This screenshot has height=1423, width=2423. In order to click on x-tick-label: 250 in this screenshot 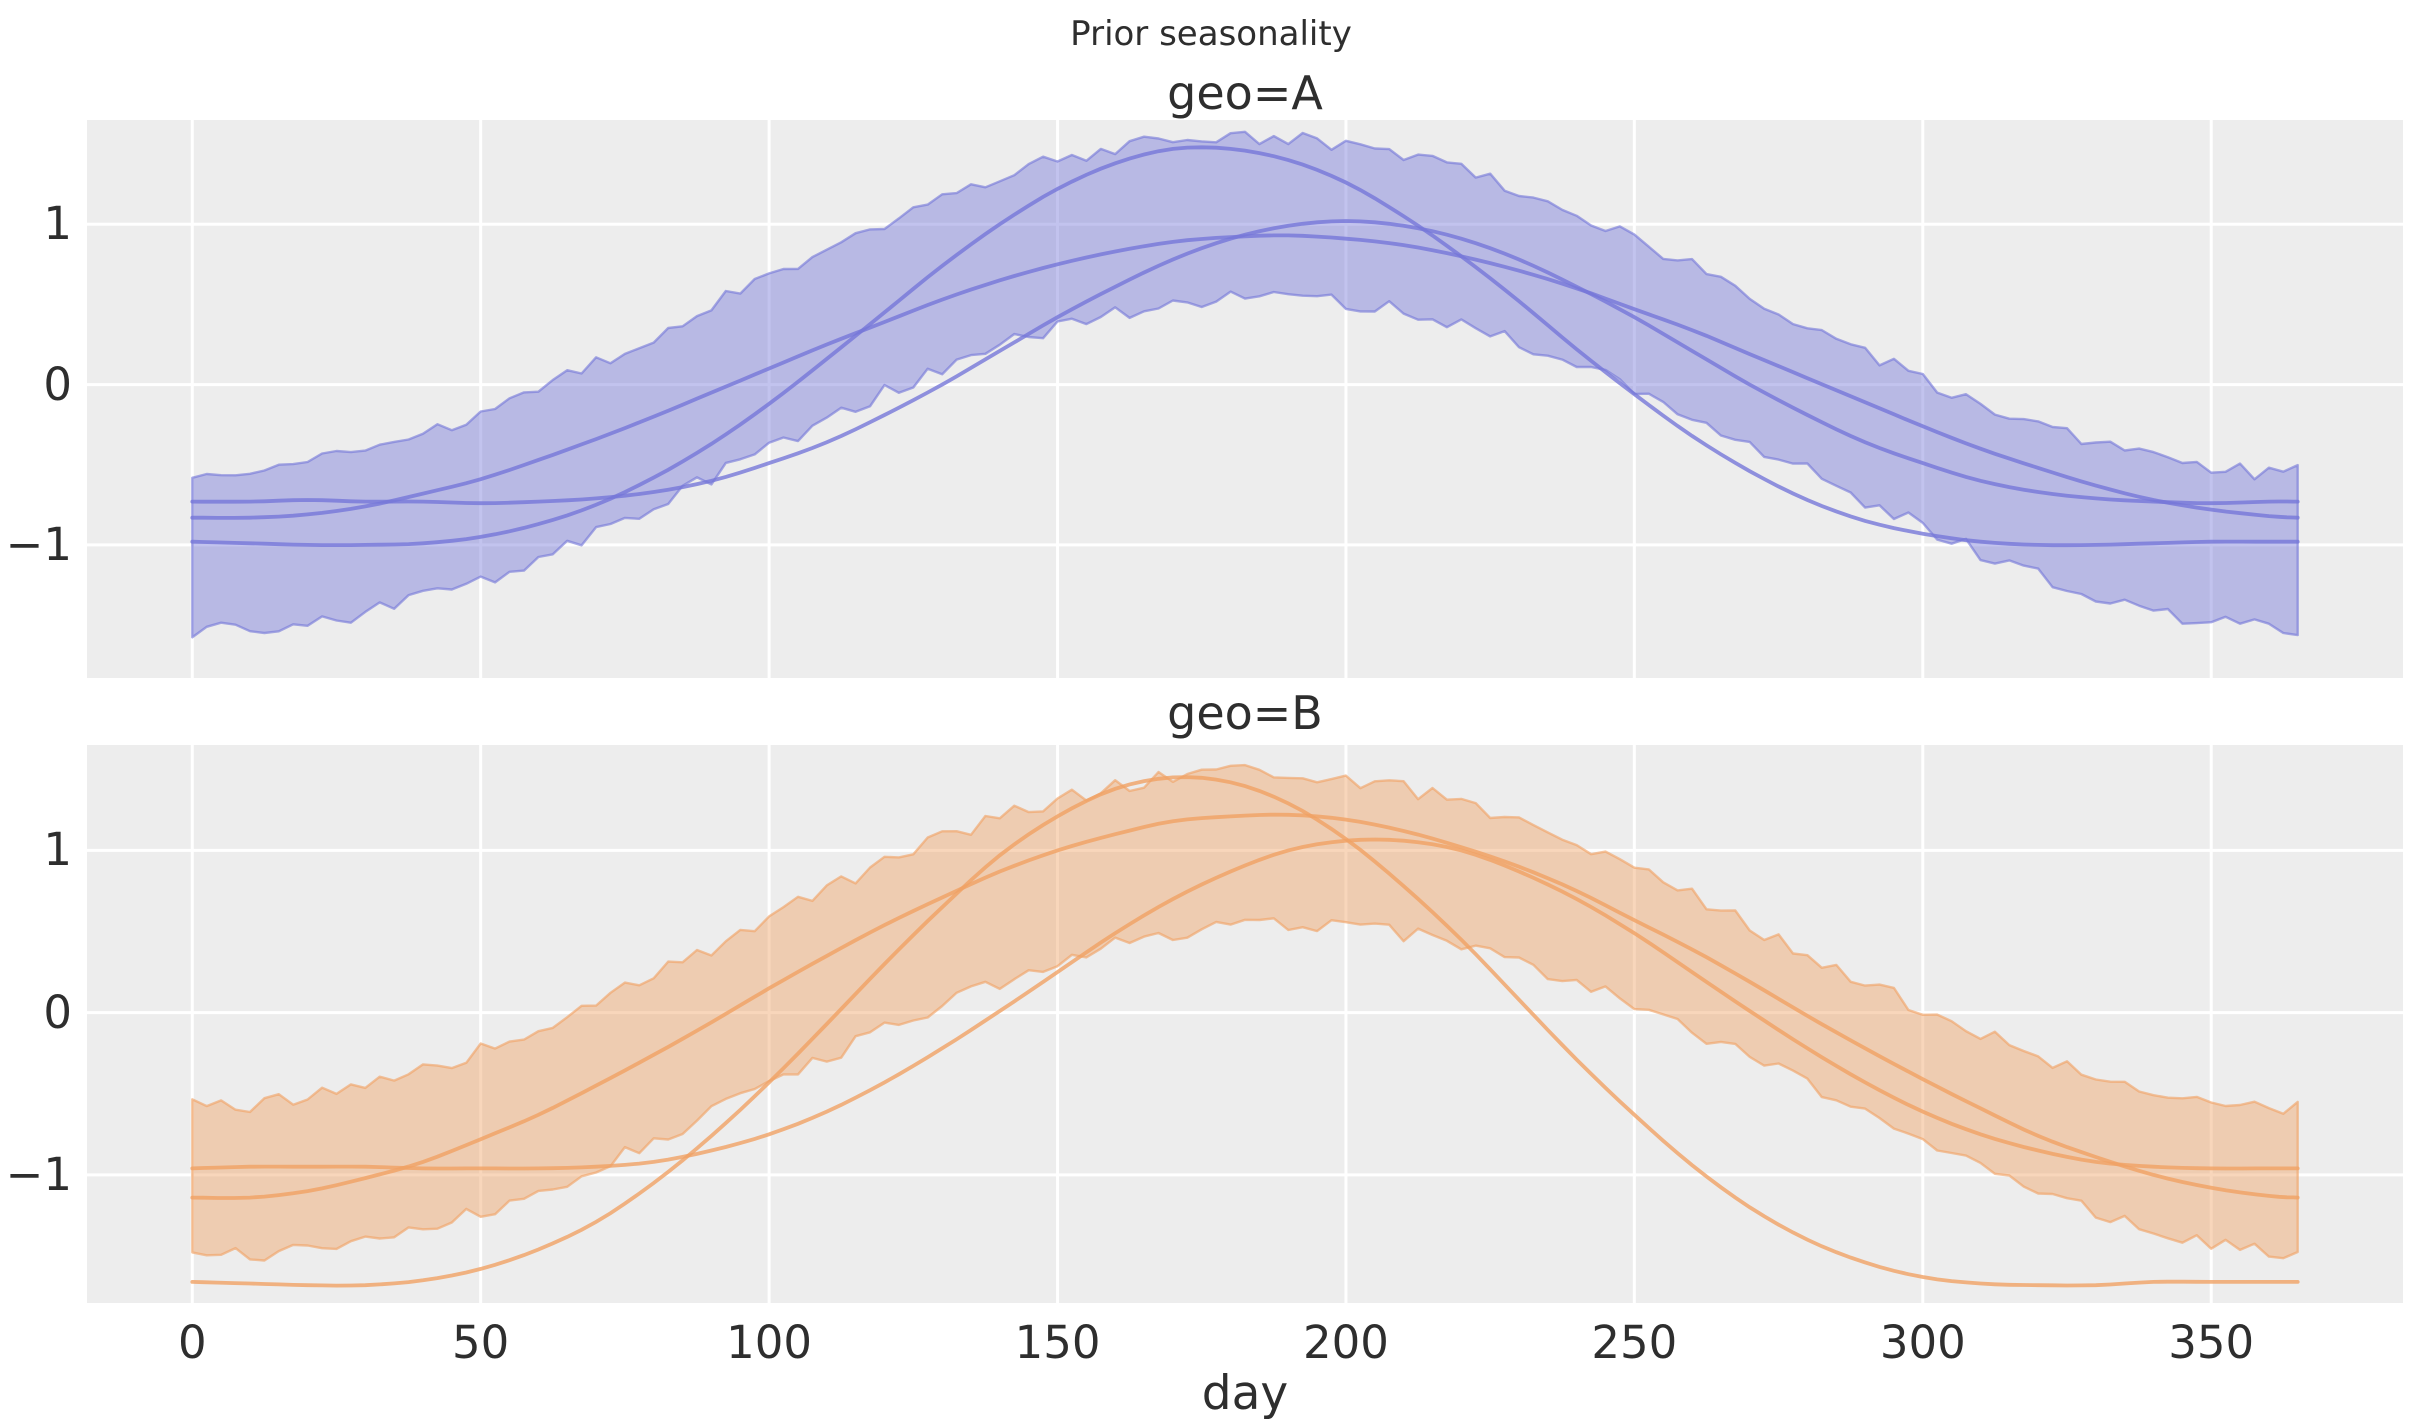, I will do `click(1634, 1342)`.